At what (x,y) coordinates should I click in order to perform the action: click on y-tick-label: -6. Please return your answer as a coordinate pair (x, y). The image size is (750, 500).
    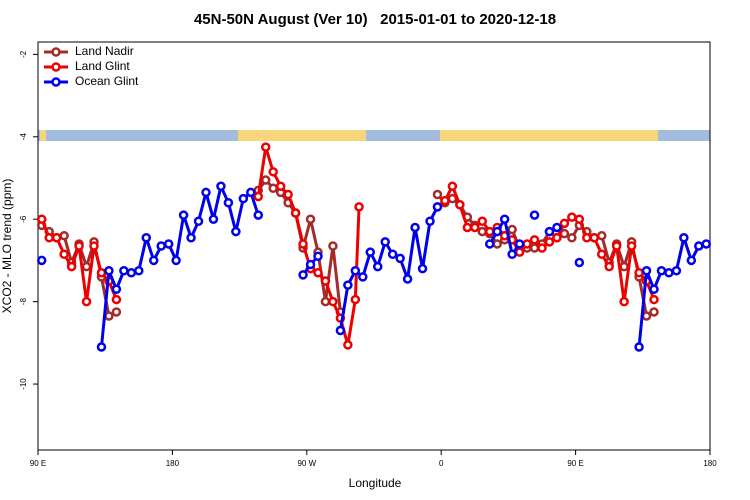
    Looking at the image, I should click on (23, 219).